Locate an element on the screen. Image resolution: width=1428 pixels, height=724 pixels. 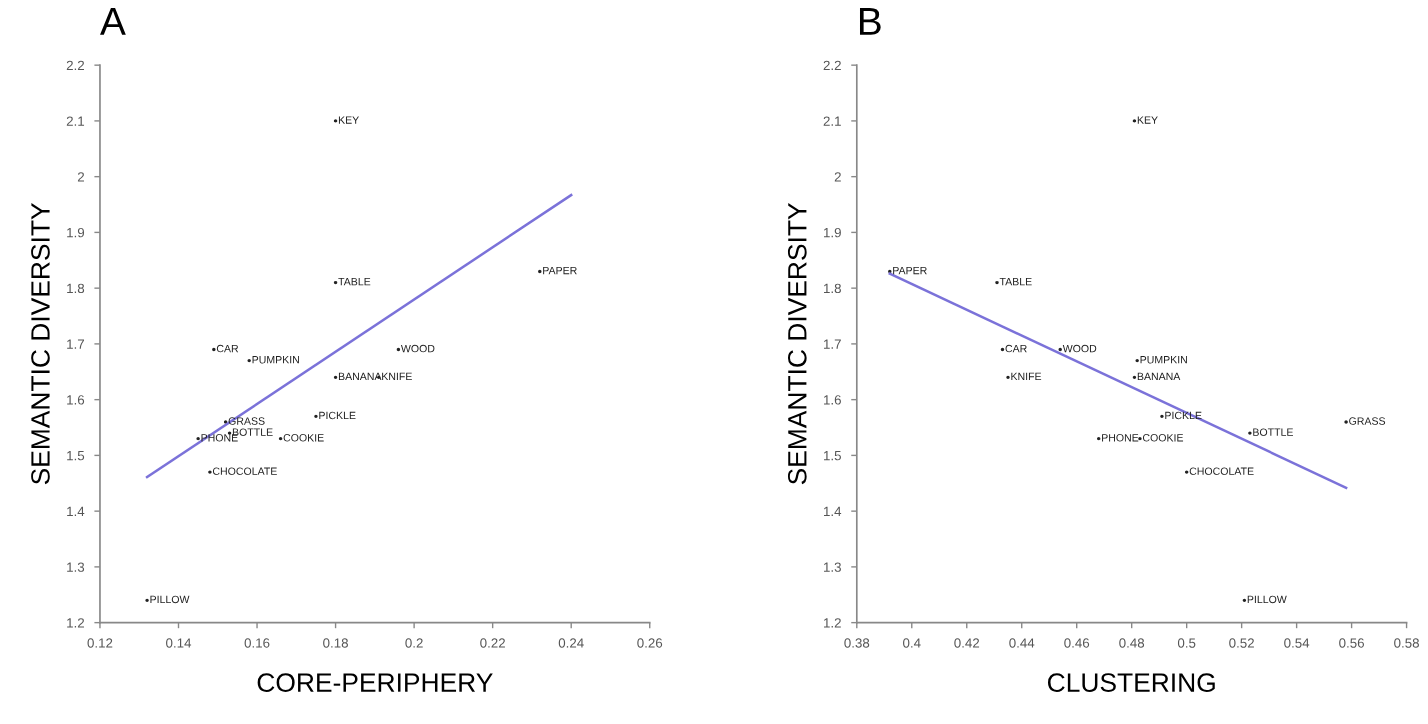
chart-title: B is located at coordinates (870, 21).